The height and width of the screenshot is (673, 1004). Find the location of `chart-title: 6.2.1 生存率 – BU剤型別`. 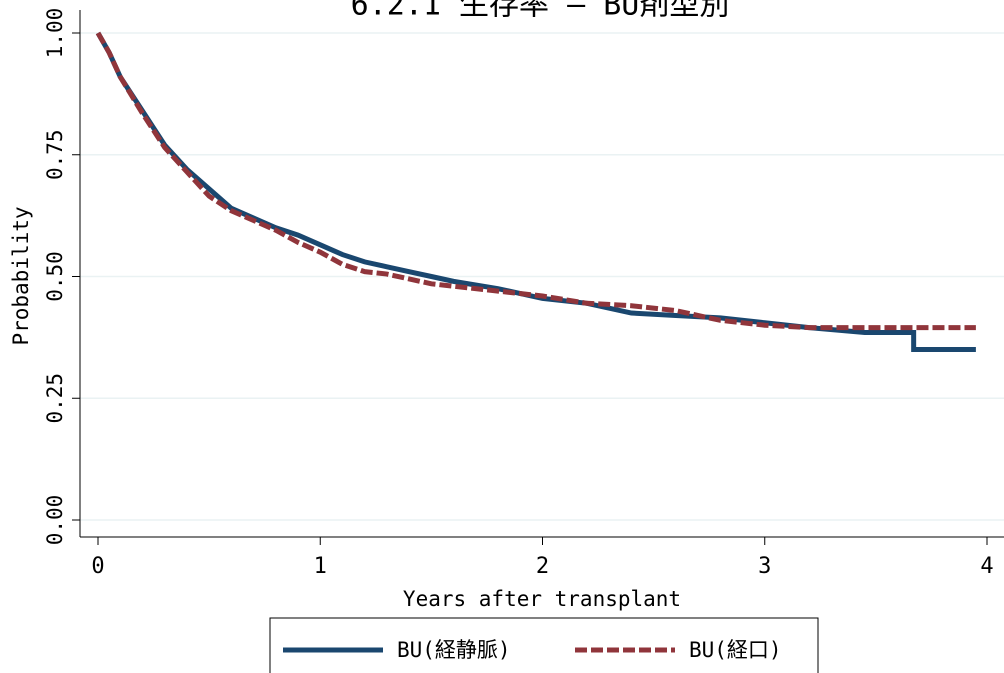

chart-title: 6.2.1 生存率 – BU剤型別 is located at coordinates (540, 11).